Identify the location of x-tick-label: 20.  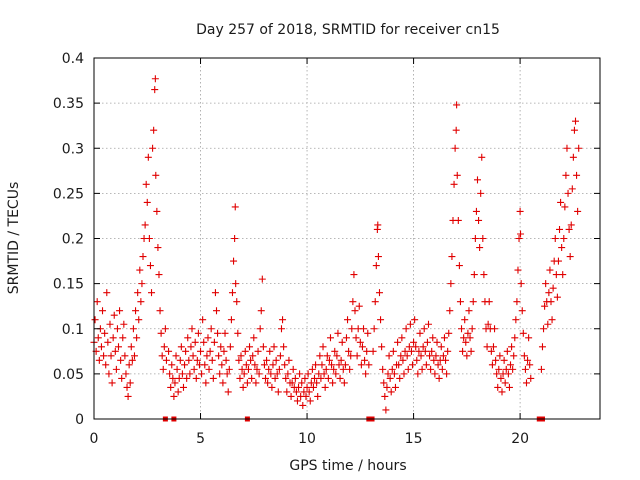
(520, 439).